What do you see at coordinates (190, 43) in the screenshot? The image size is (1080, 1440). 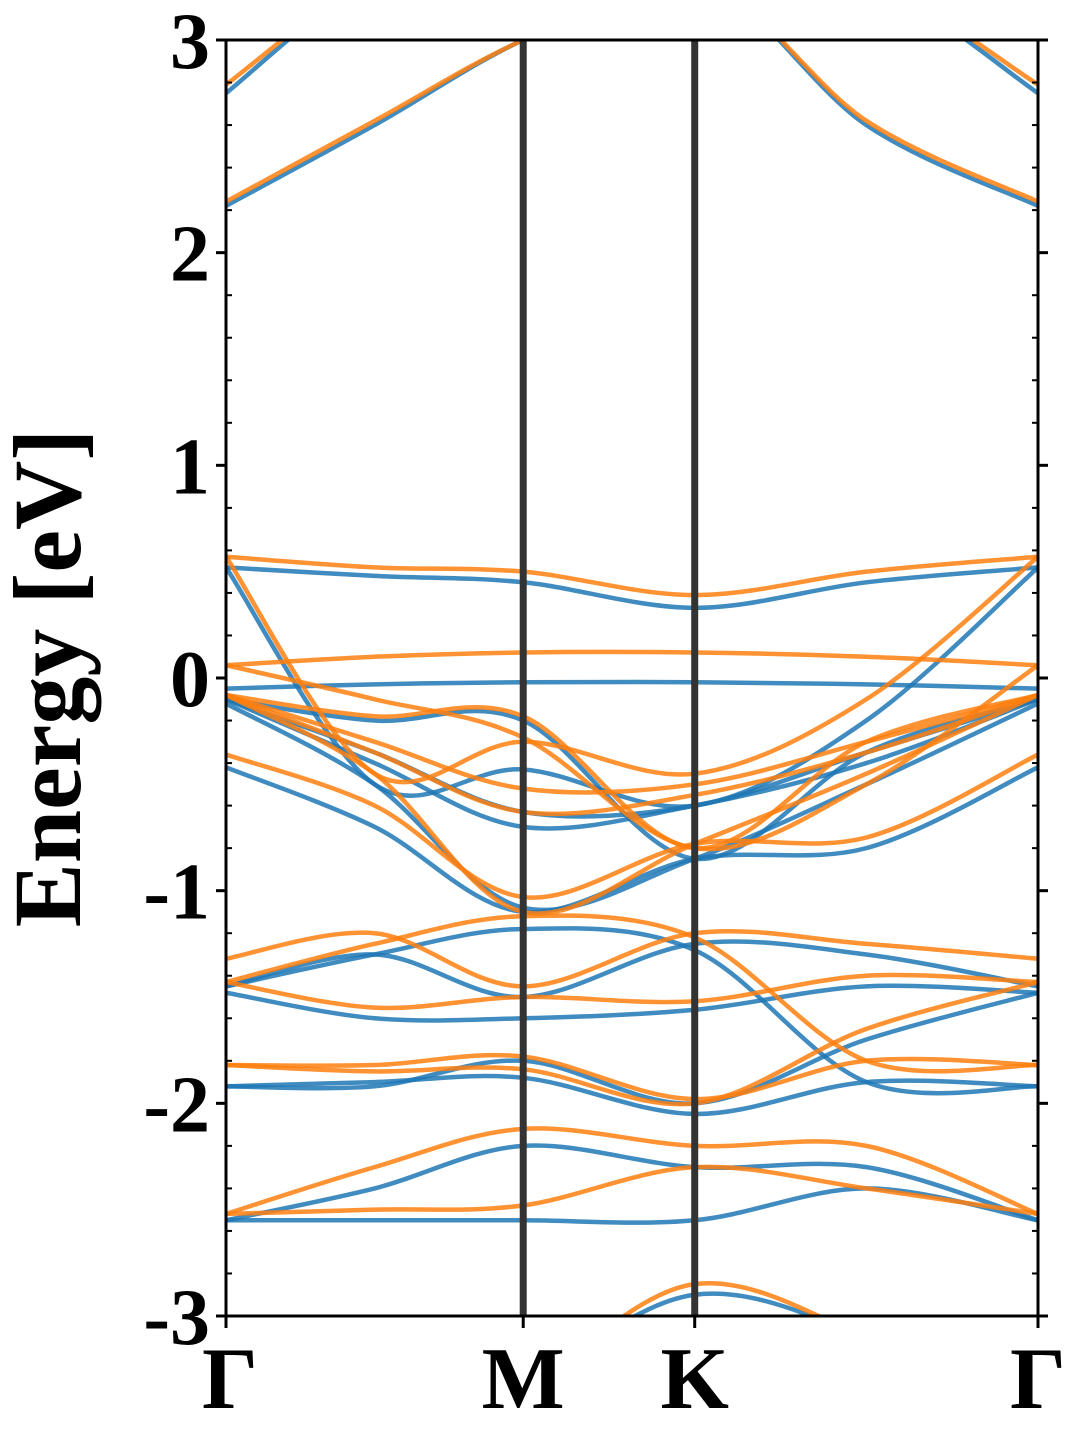 I see `y-tick-label: 3` at bounding box center [190, 43].